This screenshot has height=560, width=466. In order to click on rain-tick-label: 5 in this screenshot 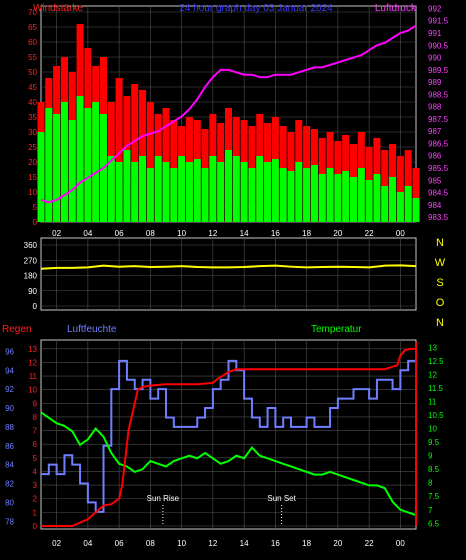, I will do `click(35, 458)`.